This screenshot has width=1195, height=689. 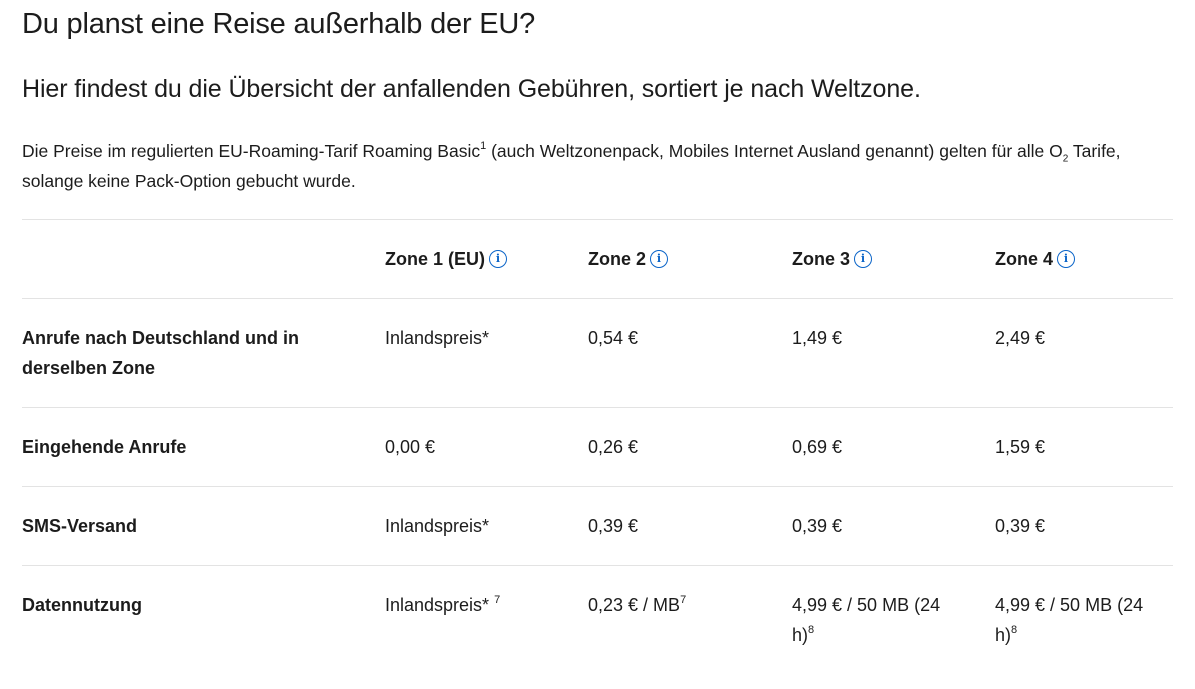 I want to click on page-title: Du planst eine Reise außerhalb der EU?, so click(x=279, y=24).